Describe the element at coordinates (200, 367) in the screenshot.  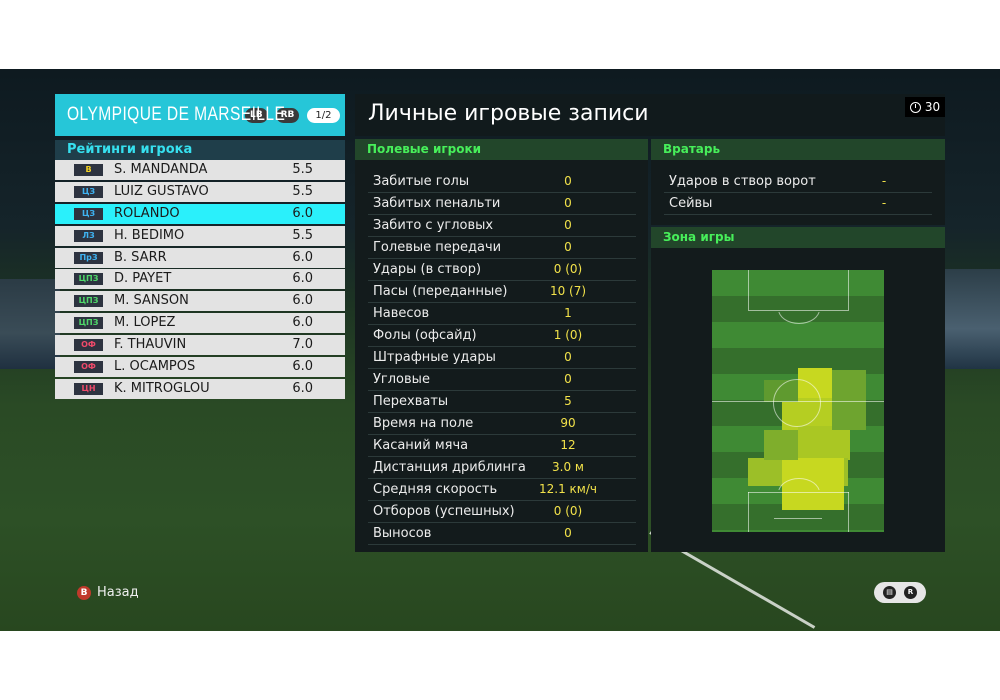
I see `player-row: ОФ L. OCAMPOS 6.0` at that location.